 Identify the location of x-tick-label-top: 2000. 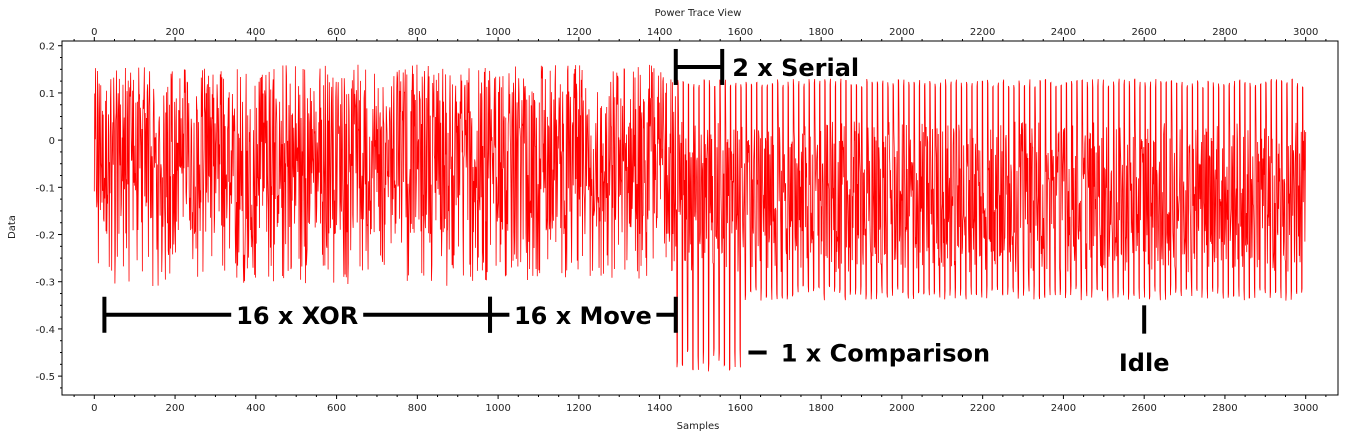
(901, 32).